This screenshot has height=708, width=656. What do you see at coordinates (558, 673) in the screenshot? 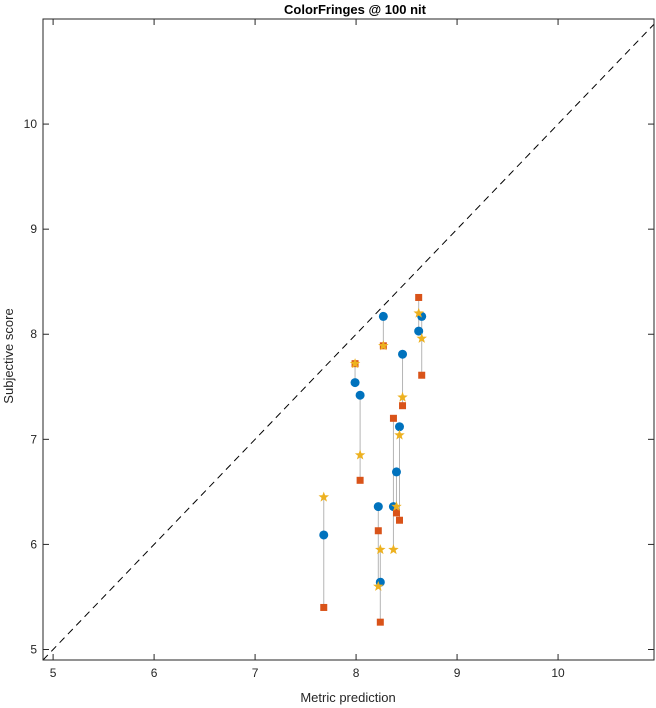
I see `x-tick-label: 10` at bounding box center [558, 673].